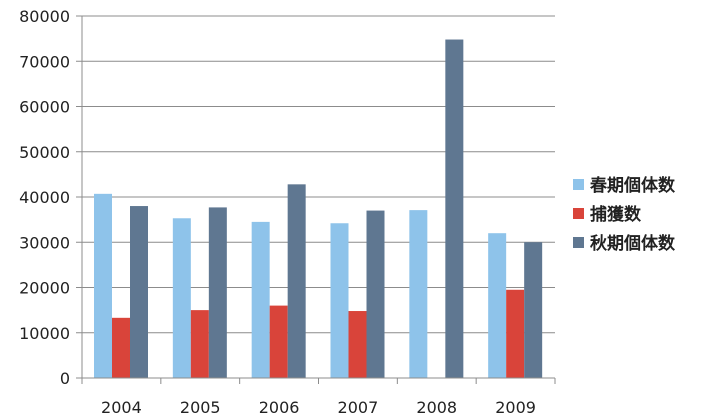 The image size is (707, 420). What do you see at coordinates (358, 407) in the screenshot?
I see `x-tick-label: 2007` at bounding box center [358, 407].